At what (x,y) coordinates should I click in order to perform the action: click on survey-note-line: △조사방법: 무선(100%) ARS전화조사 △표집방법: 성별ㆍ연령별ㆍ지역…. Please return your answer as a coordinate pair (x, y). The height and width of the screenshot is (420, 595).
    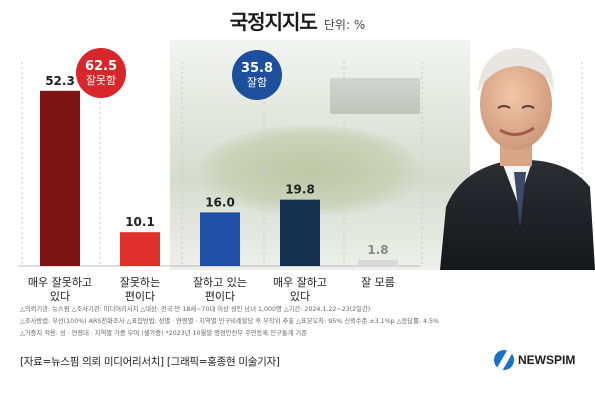
    Looking at the image, I should click on (230, 321).